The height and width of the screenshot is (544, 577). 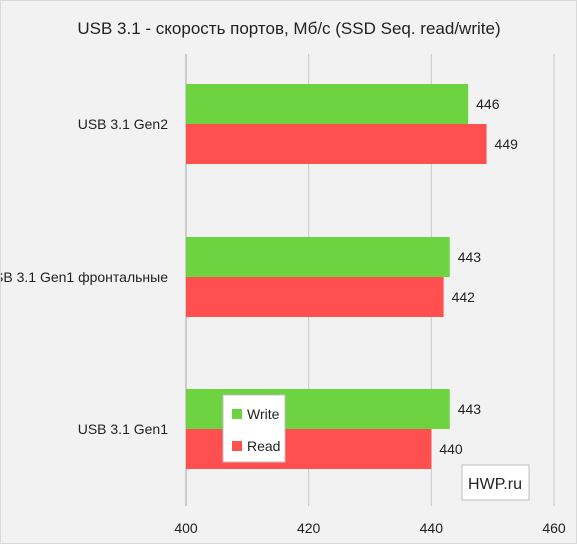 What do you see at coordinates (237, 414) in the screenshot?
I see `legend-swatch-write` at bounding box center [237, 414].